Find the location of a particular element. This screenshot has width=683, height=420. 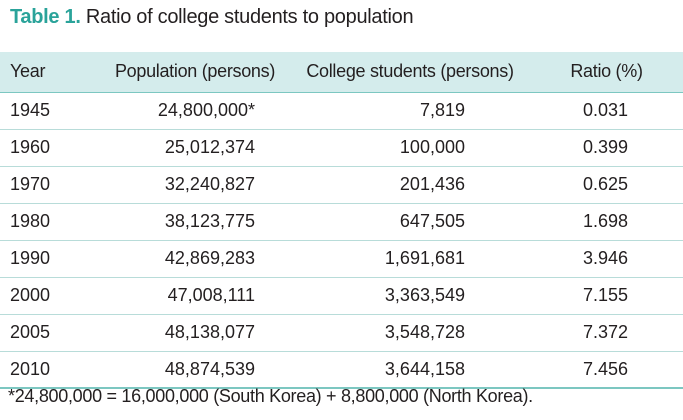

cell-ratio: 0.625 is located at coordinates (605, 184).